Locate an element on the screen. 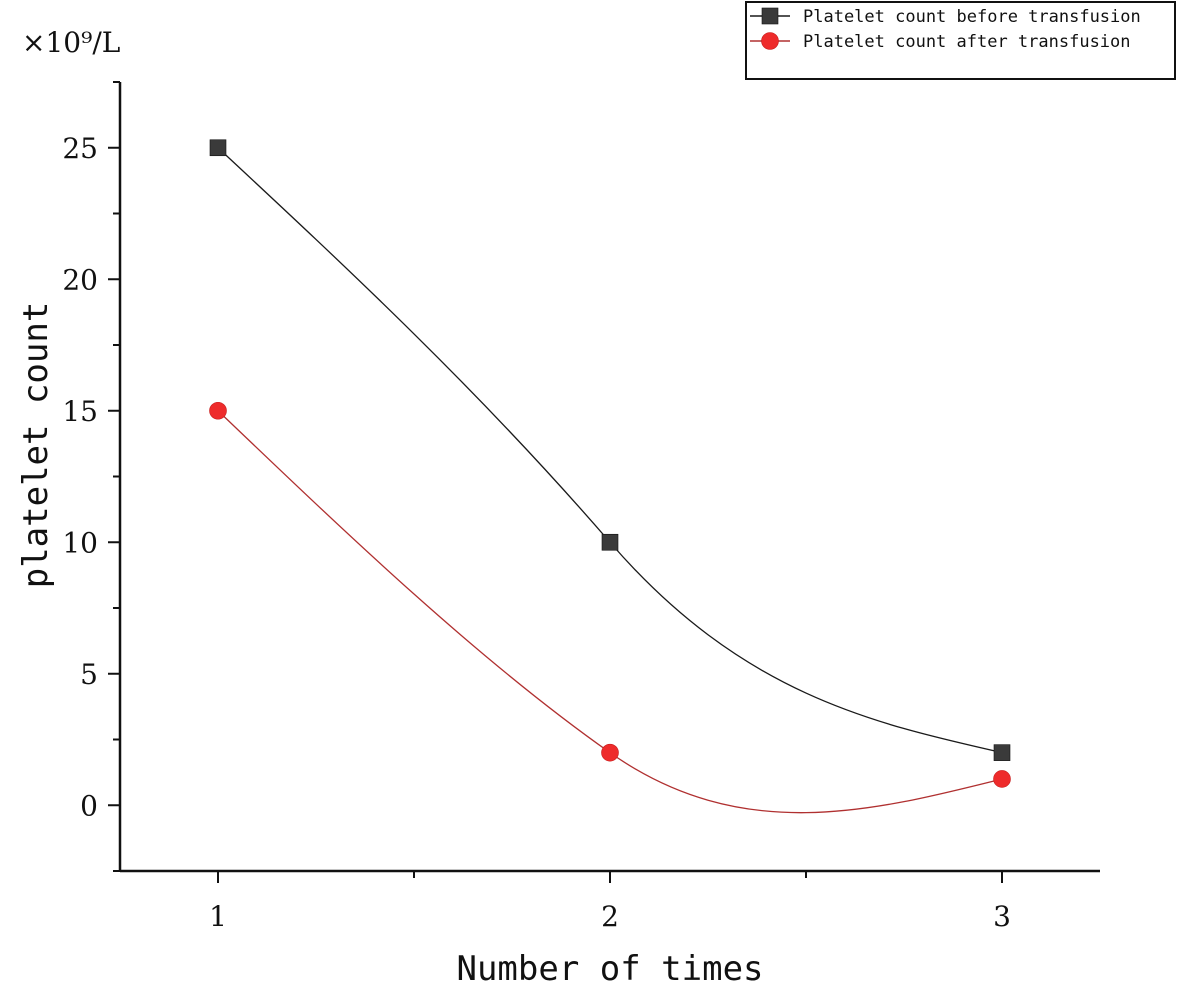 The height and width of the screenshot is (999, 1181). legend-label: Platelet count after transfusion is located at coordinates (967, 42).